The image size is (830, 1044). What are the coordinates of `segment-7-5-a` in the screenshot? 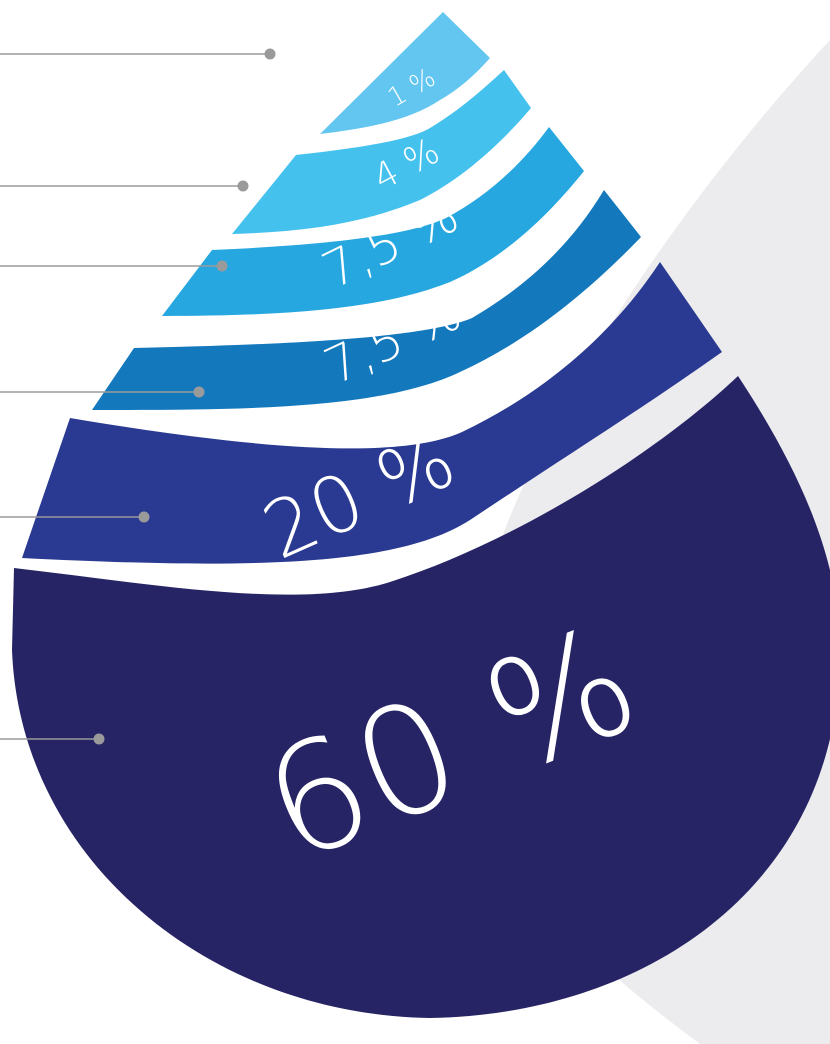 It's located at (373, 221).